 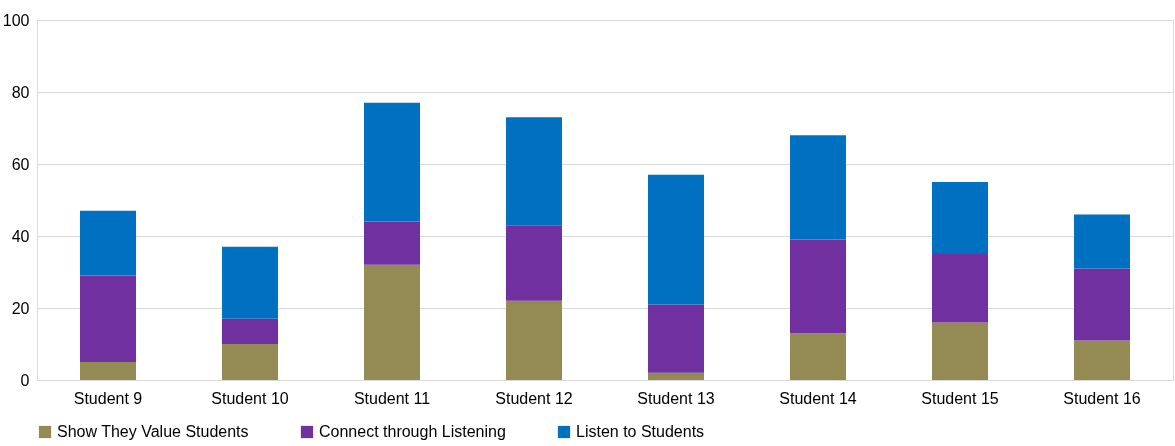 I want to click on x-tick-label: Student 9, so click(x=108, y=398).